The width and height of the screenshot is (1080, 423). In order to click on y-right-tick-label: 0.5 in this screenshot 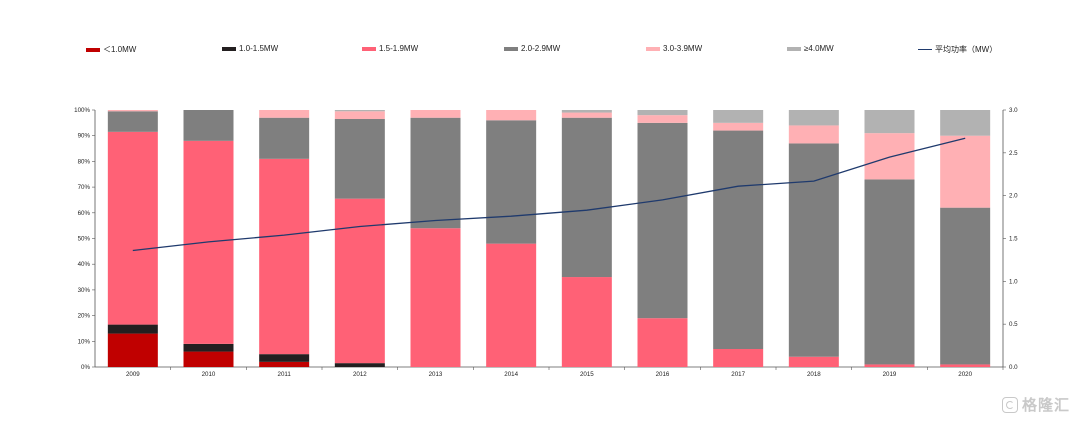, I will do `click(1013, 324)`.